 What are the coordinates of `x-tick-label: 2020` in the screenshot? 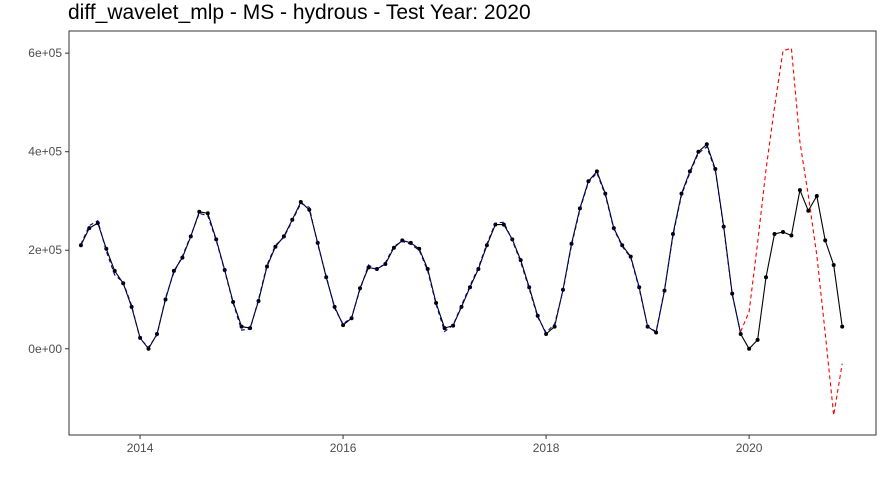 It's located at (749, 448).